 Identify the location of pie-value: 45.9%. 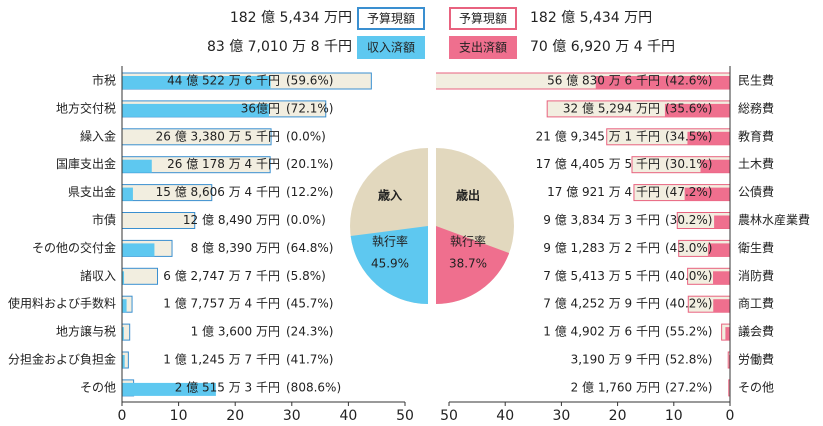
(390, 264).